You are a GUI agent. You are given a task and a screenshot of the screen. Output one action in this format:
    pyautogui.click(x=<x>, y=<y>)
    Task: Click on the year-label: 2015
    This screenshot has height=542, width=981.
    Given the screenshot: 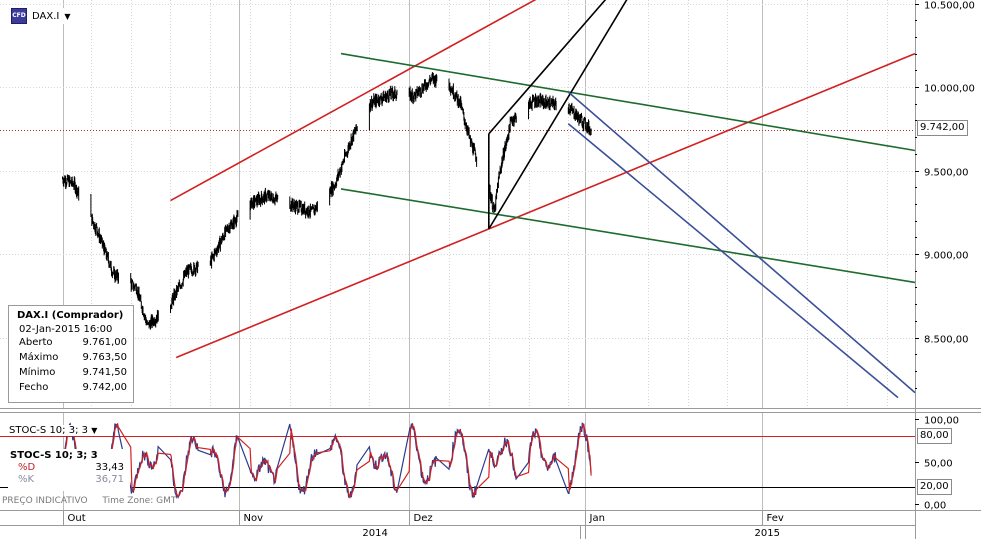 What is the action you would take?
    pyautogui.click(x=767, y=533)
    